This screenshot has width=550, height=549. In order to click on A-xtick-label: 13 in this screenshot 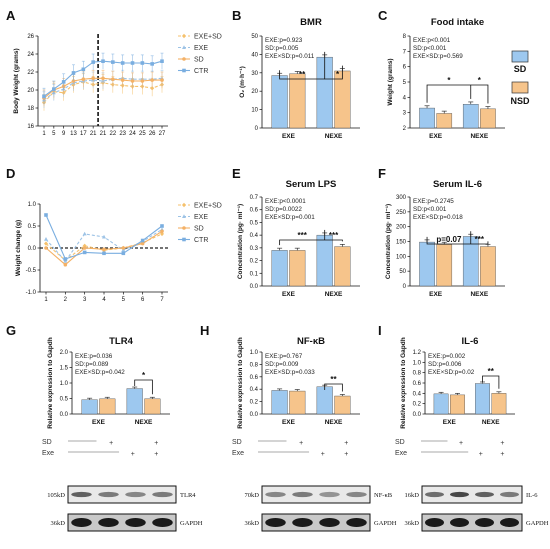, I will do `click(73, 134)`.